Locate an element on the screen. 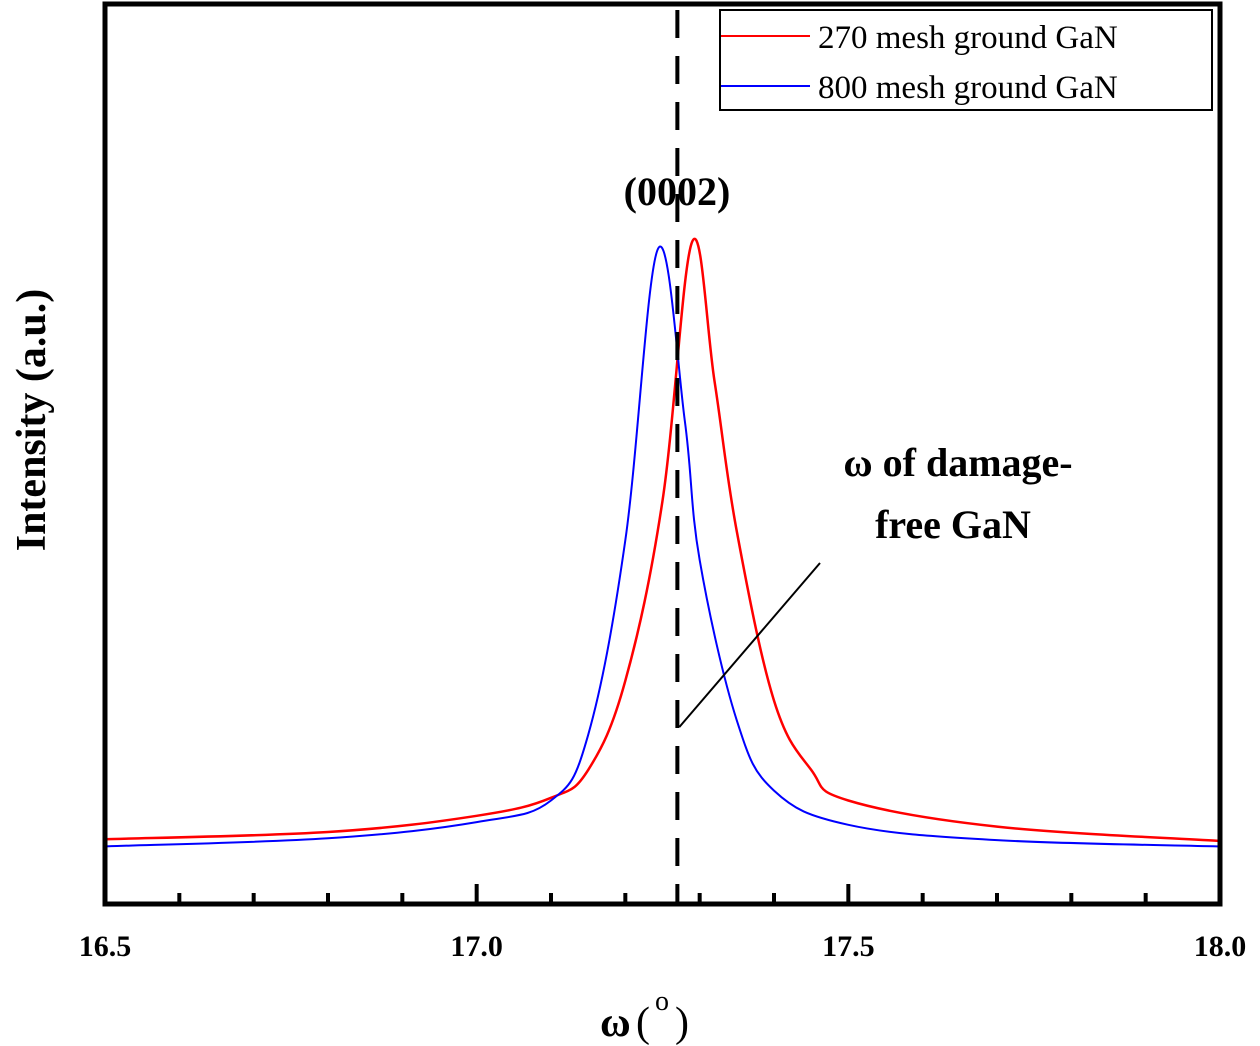 The image size is (1260, 1046). x-axis-title-paren-open: ( is located at coordinates (643, 1023).